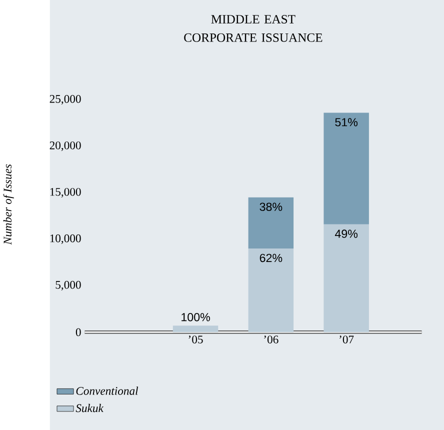 Image resolution: width=444 pixels, height=430 pixels. Describe the element at coordinates (195, 340) in the screenshot. I see `x-tick-label: ’05` at that location.